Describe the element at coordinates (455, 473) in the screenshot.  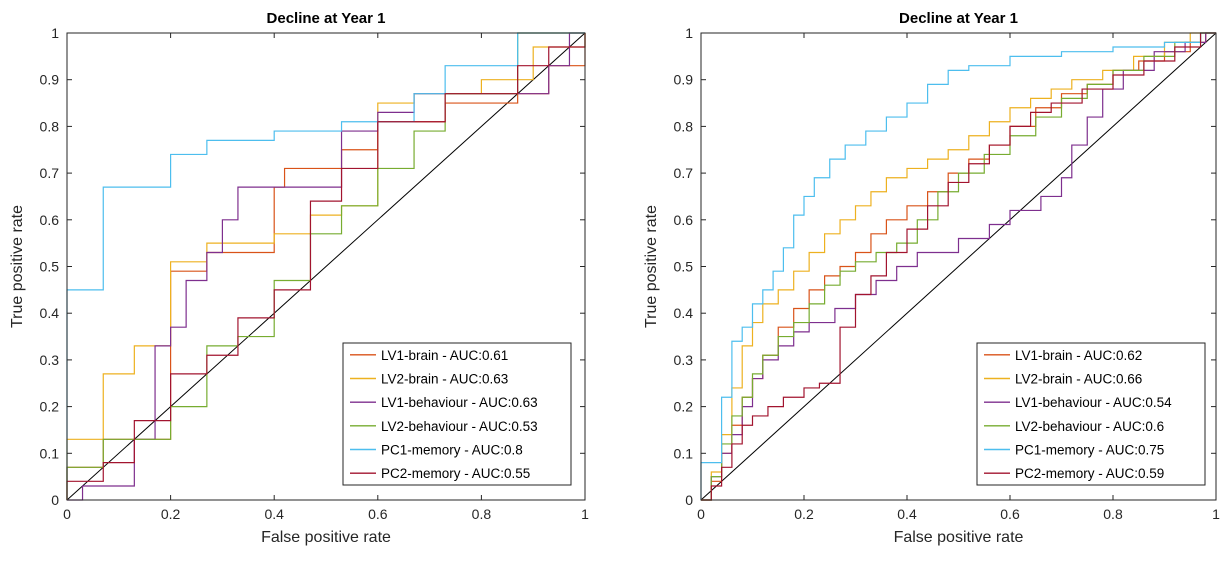
I see `legend-label-6: PC2-memory - AUC:0.55` at that location.